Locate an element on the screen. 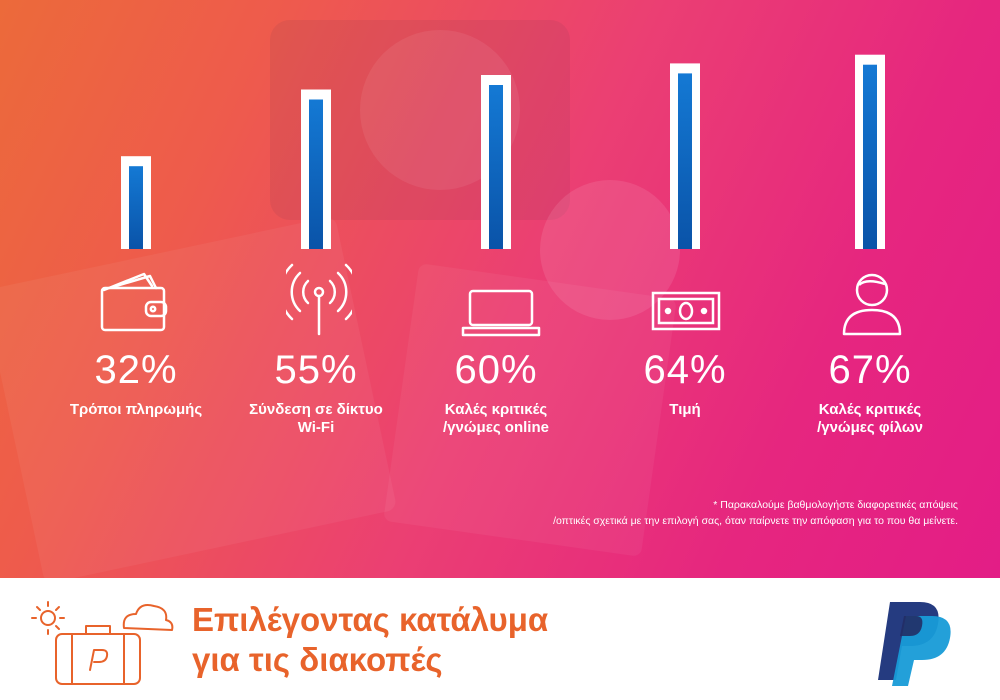  wifi-icon is located at coordinates (319, 299).